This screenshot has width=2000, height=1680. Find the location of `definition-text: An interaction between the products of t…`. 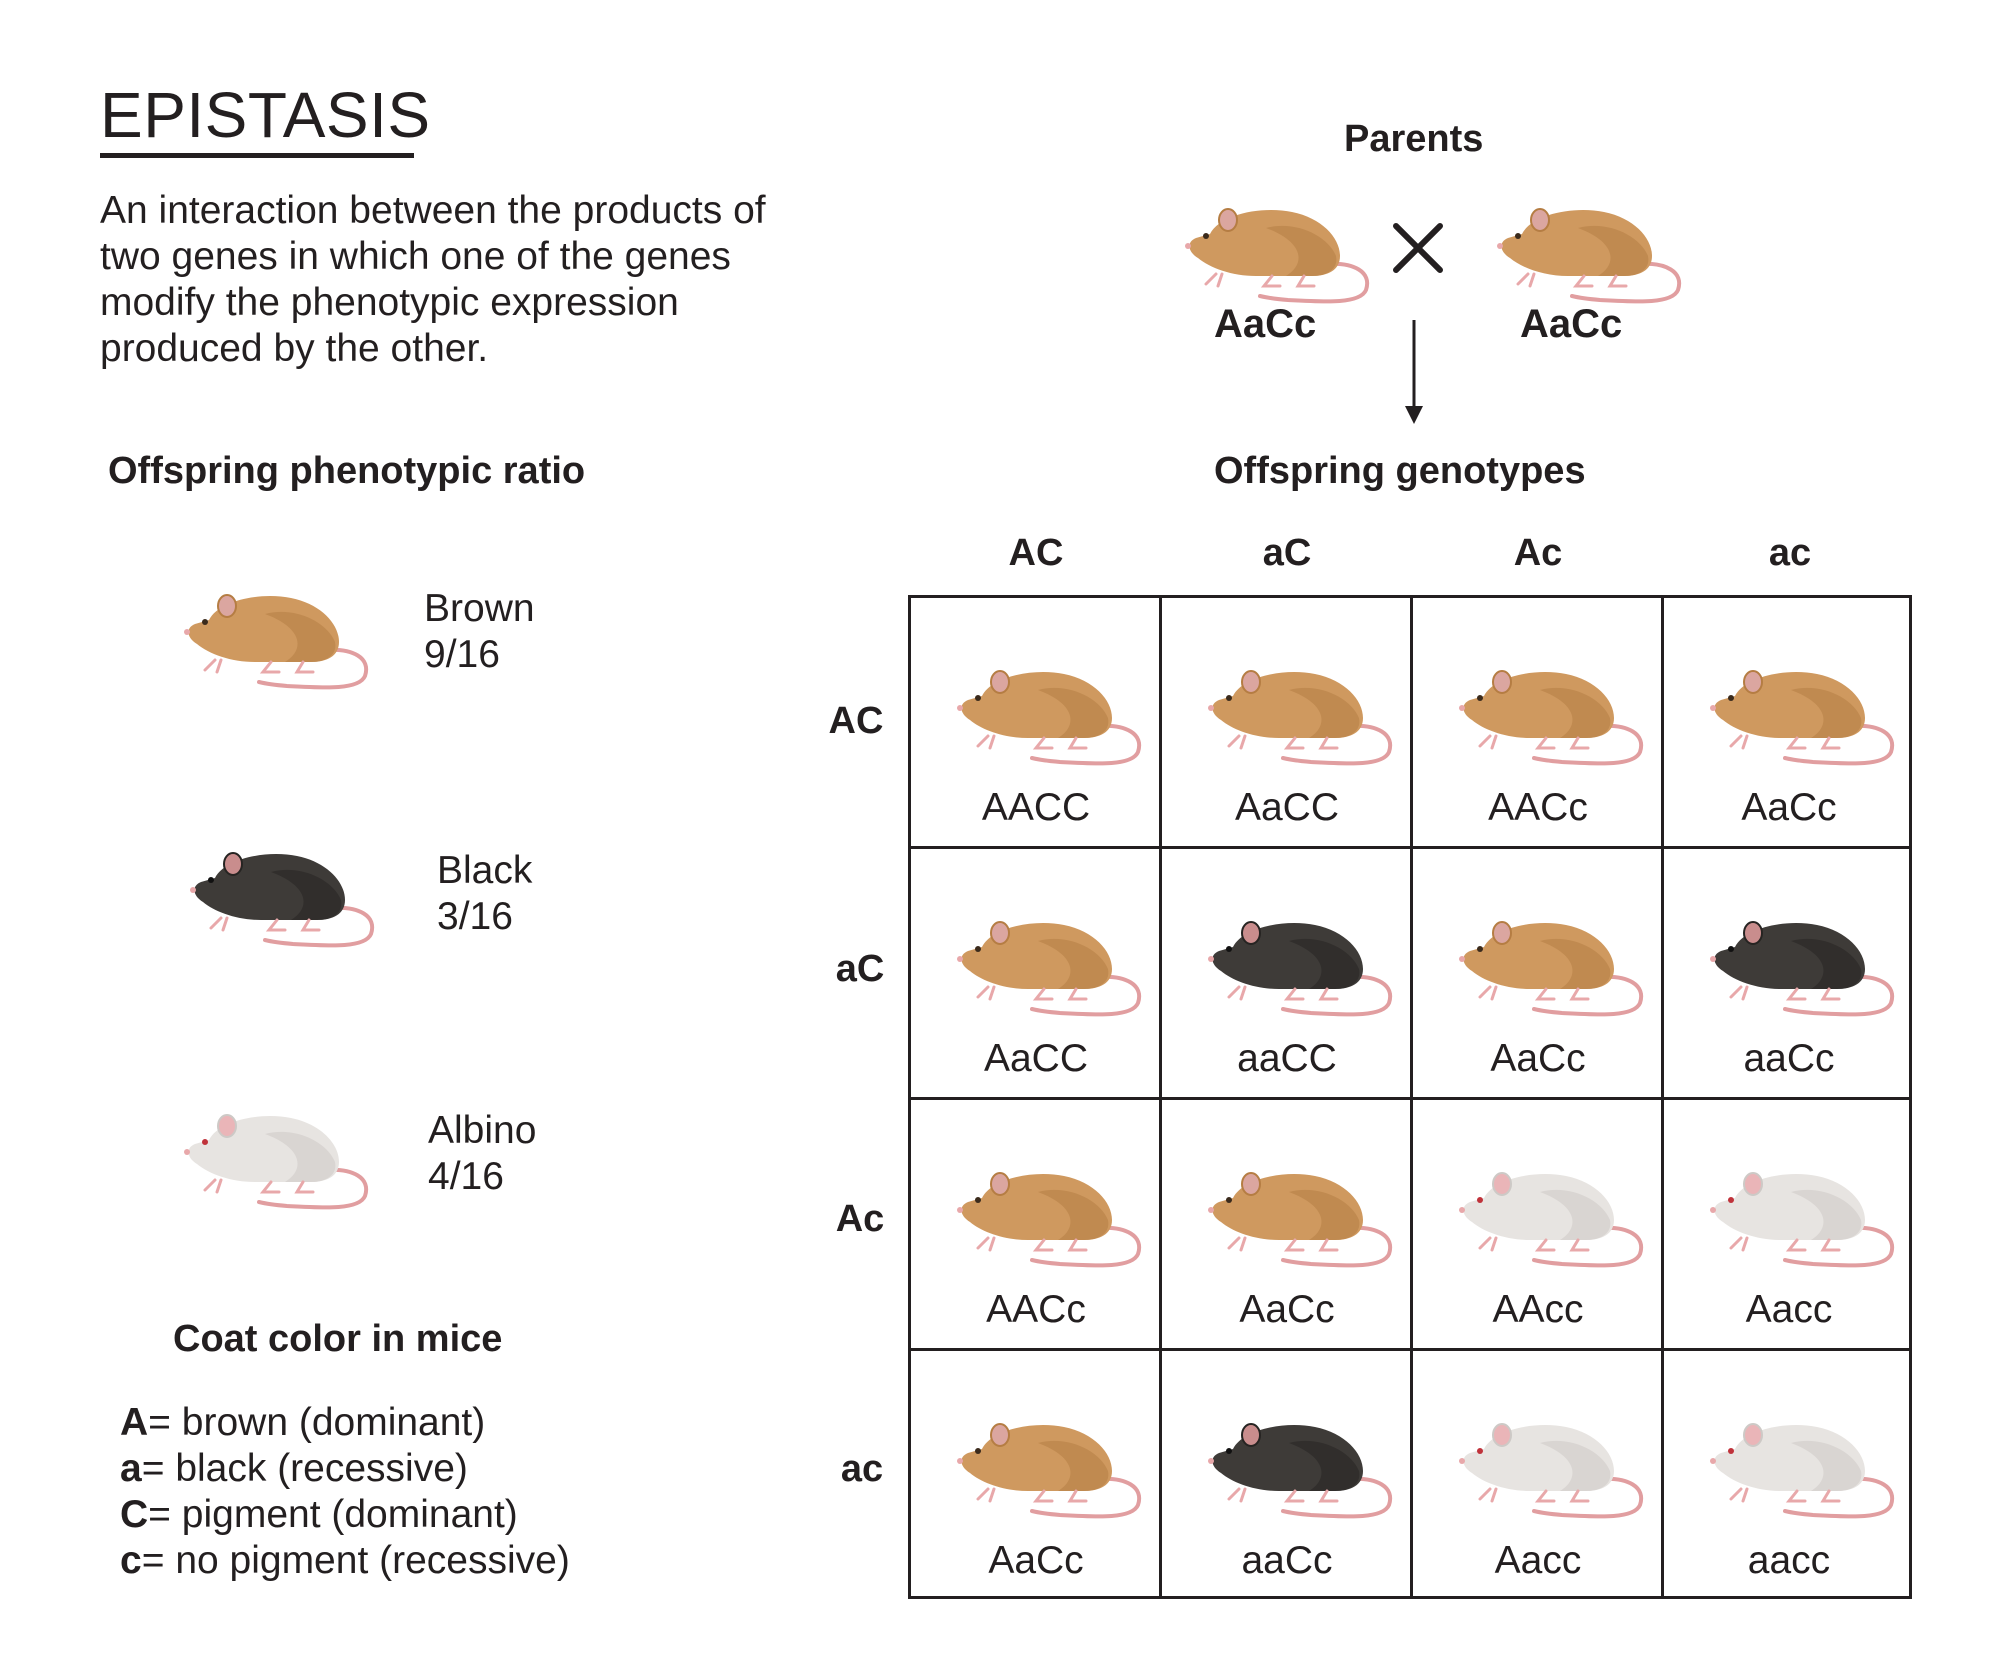

definition-text: An interaction between the products of t… is located at coordinates (470, 280).